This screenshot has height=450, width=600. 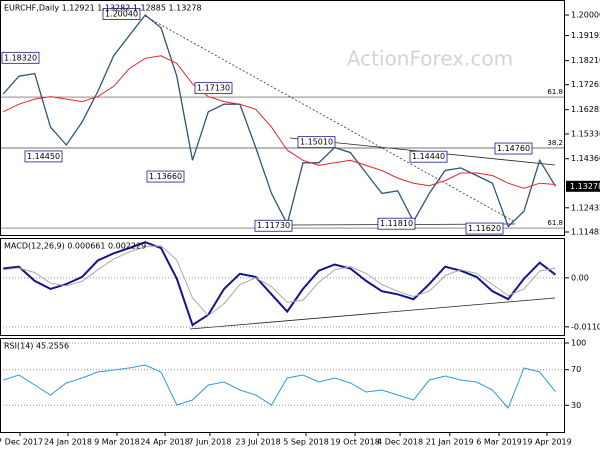 I want to click on y-tick-label: -0.011015, so click(x=585, y=326).